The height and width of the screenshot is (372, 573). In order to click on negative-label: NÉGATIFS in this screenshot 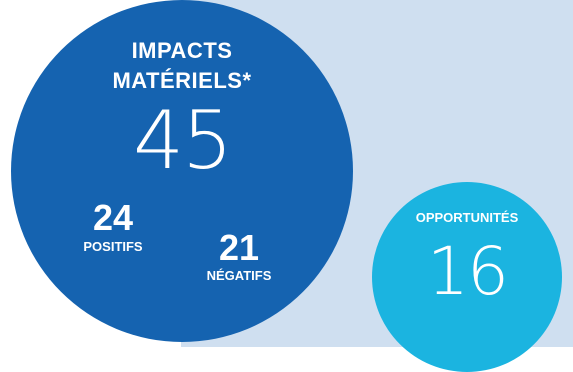, I will do `click(239, 275)`.